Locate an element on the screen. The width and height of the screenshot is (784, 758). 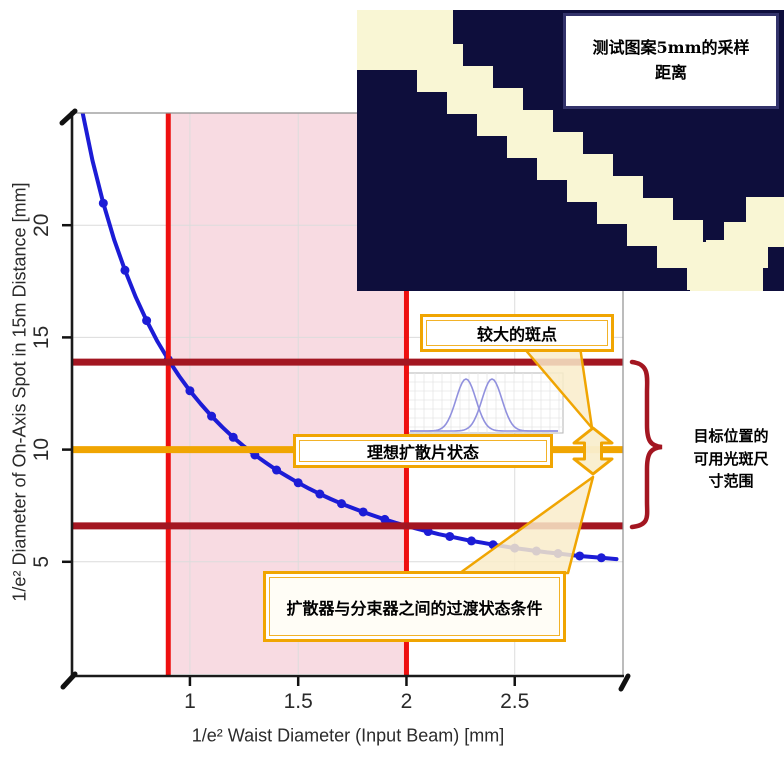
spot-size-range-arrow is located at coordinates (593, 451).